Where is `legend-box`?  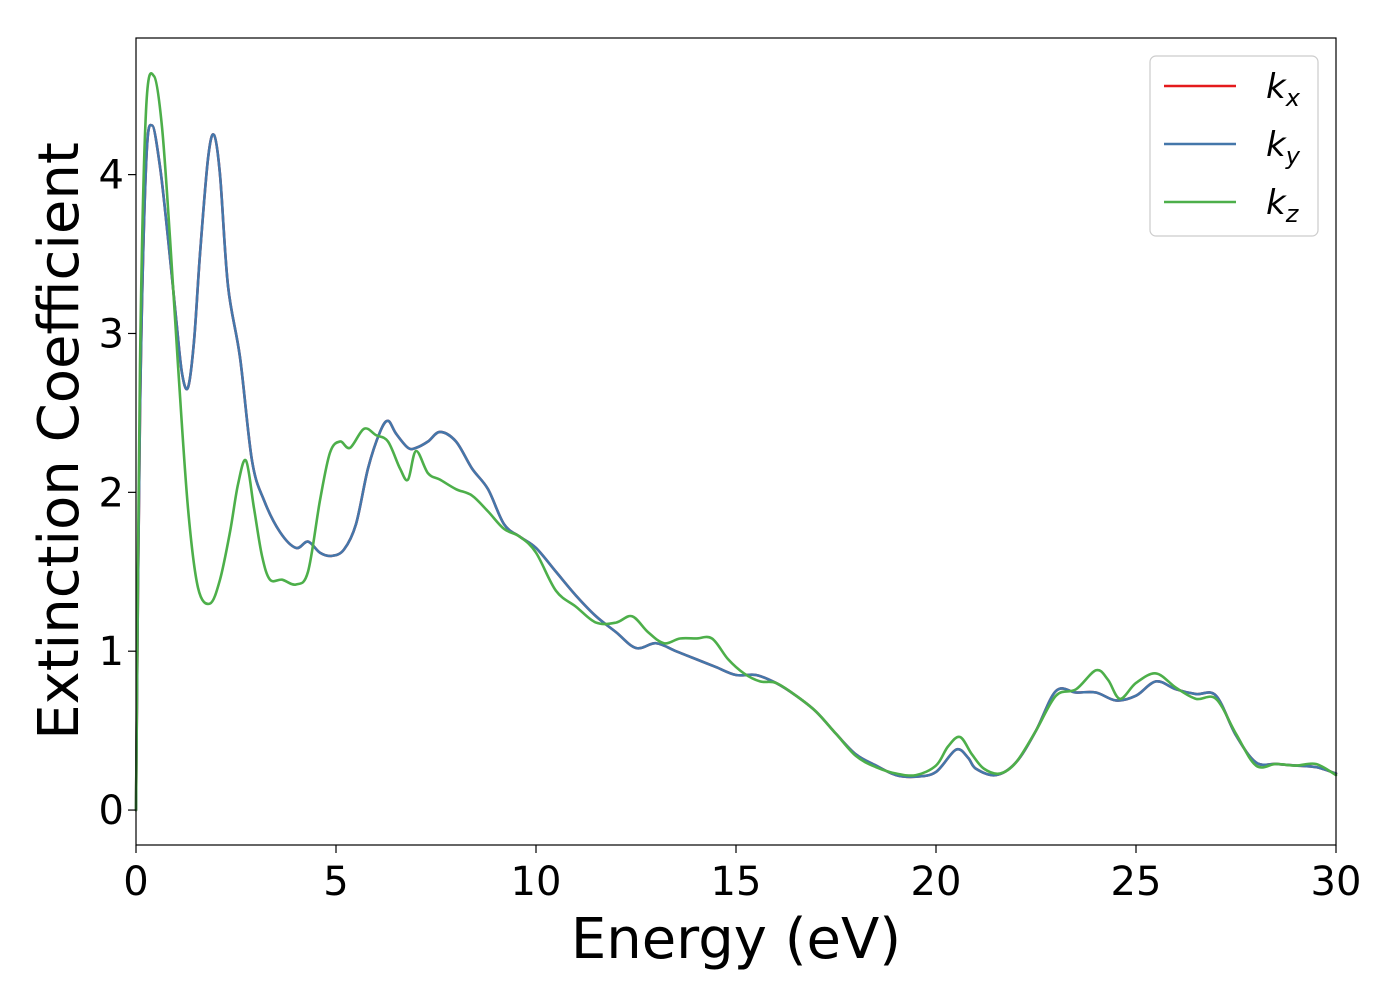 legend-box is located at coordinates (1234, 146).